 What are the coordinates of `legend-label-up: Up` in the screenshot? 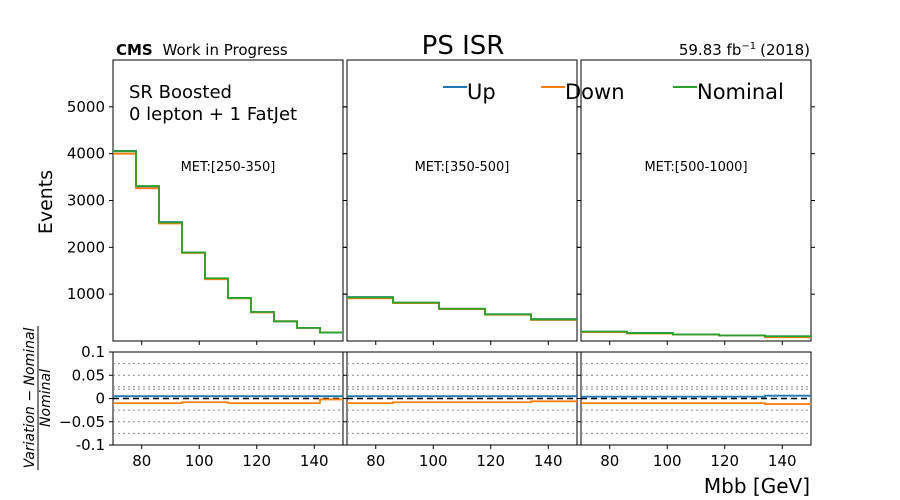 It's located at (481, 92).